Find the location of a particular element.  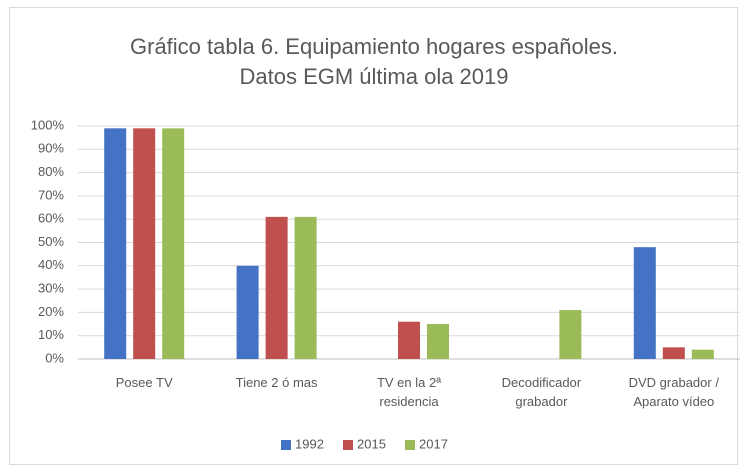

y-tick-label: 10% is located at coordinates (51, 334).